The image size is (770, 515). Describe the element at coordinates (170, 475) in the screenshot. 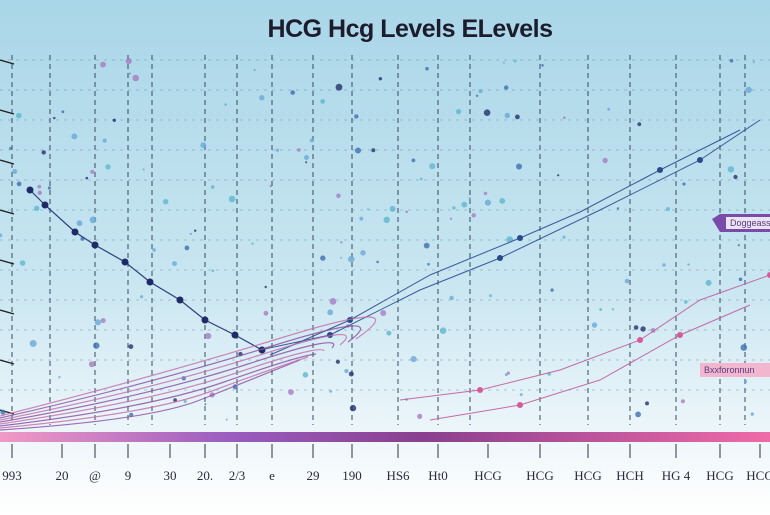

I see `x-label: 30` at that location.